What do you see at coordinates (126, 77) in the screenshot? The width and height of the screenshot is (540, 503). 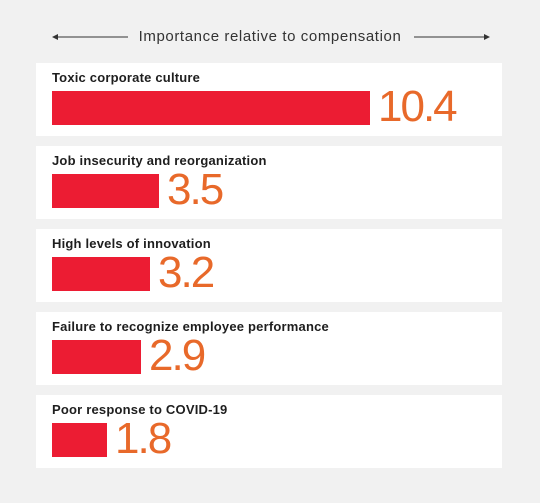 I see `category-label: Toxic corporate culture` at bounding box center [126, 77].